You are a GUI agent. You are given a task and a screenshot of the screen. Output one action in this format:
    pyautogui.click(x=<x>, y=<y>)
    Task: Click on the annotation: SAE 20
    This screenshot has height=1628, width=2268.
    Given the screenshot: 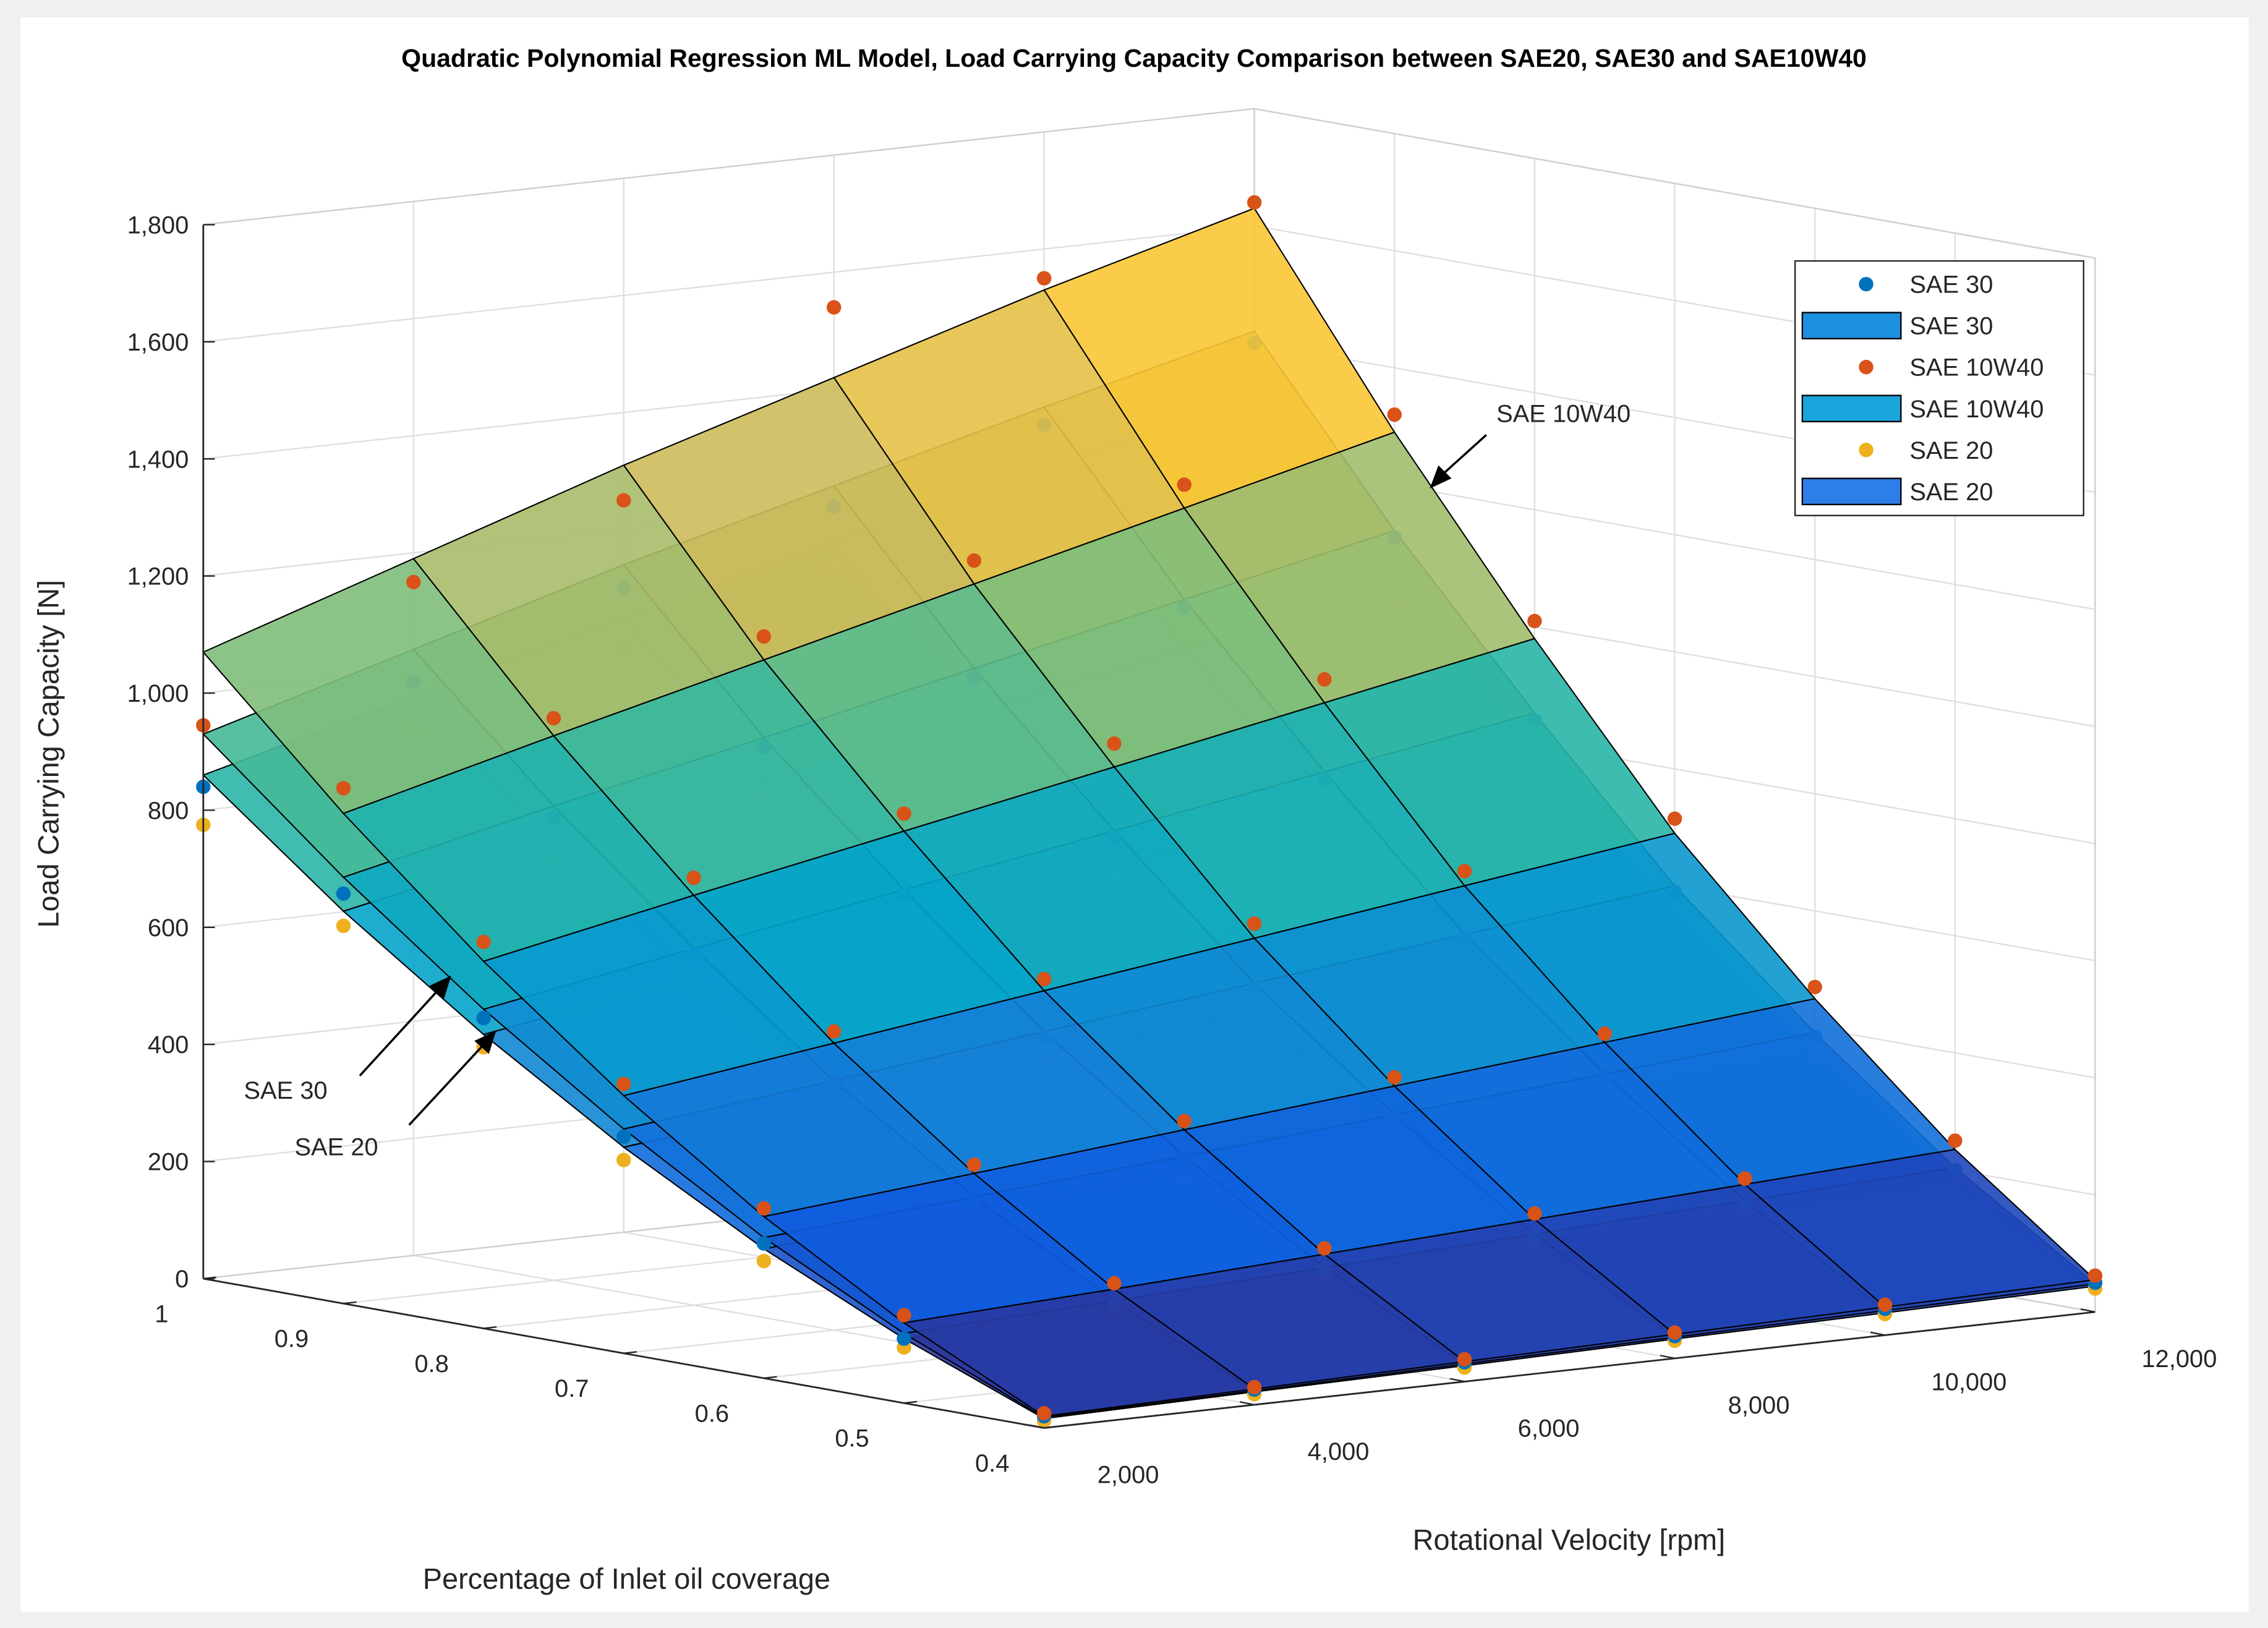 What is the action you would take?
    pyautogui.click(x=336, y=1147)
    